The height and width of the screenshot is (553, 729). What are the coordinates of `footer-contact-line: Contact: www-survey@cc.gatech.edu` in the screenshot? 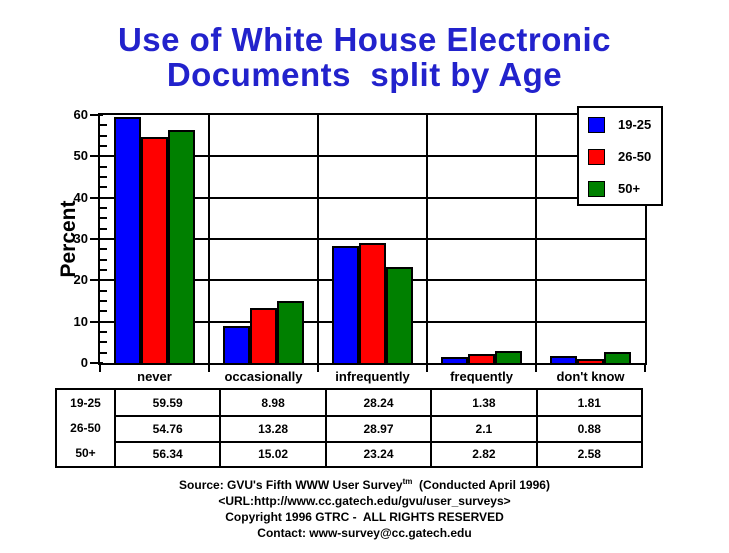 It's located at (364, 533).